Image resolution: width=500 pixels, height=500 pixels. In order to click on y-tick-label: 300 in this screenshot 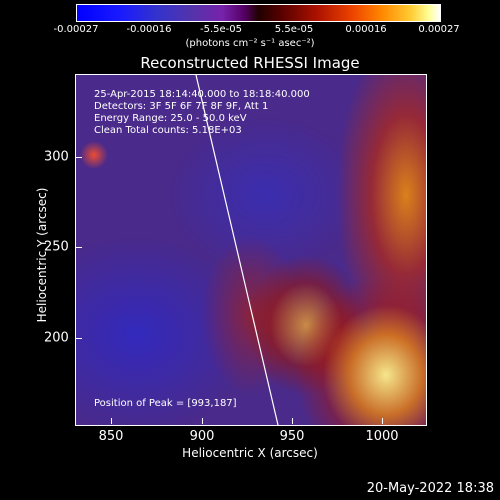, I will do `click(56, 157)`.